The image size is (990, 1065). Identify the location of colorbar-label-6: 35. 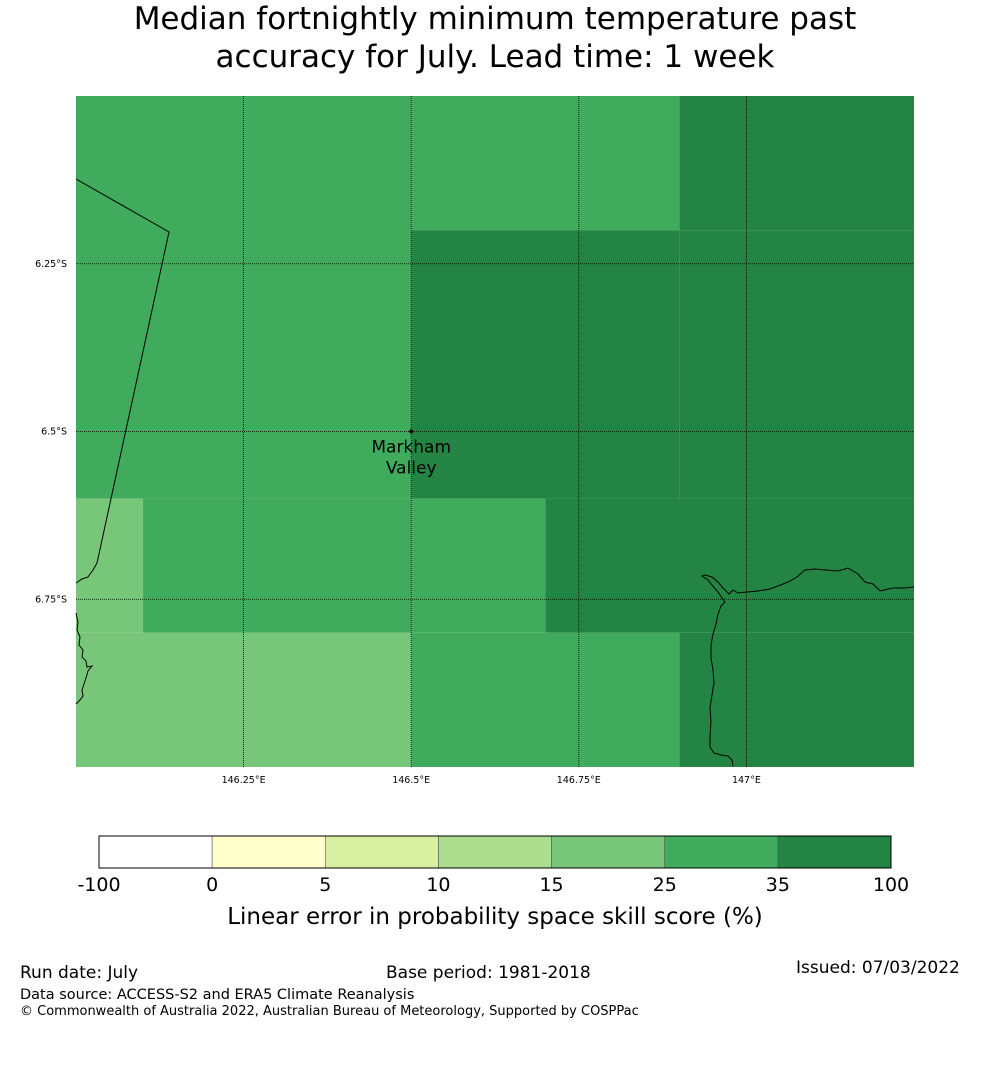
(778, 885).